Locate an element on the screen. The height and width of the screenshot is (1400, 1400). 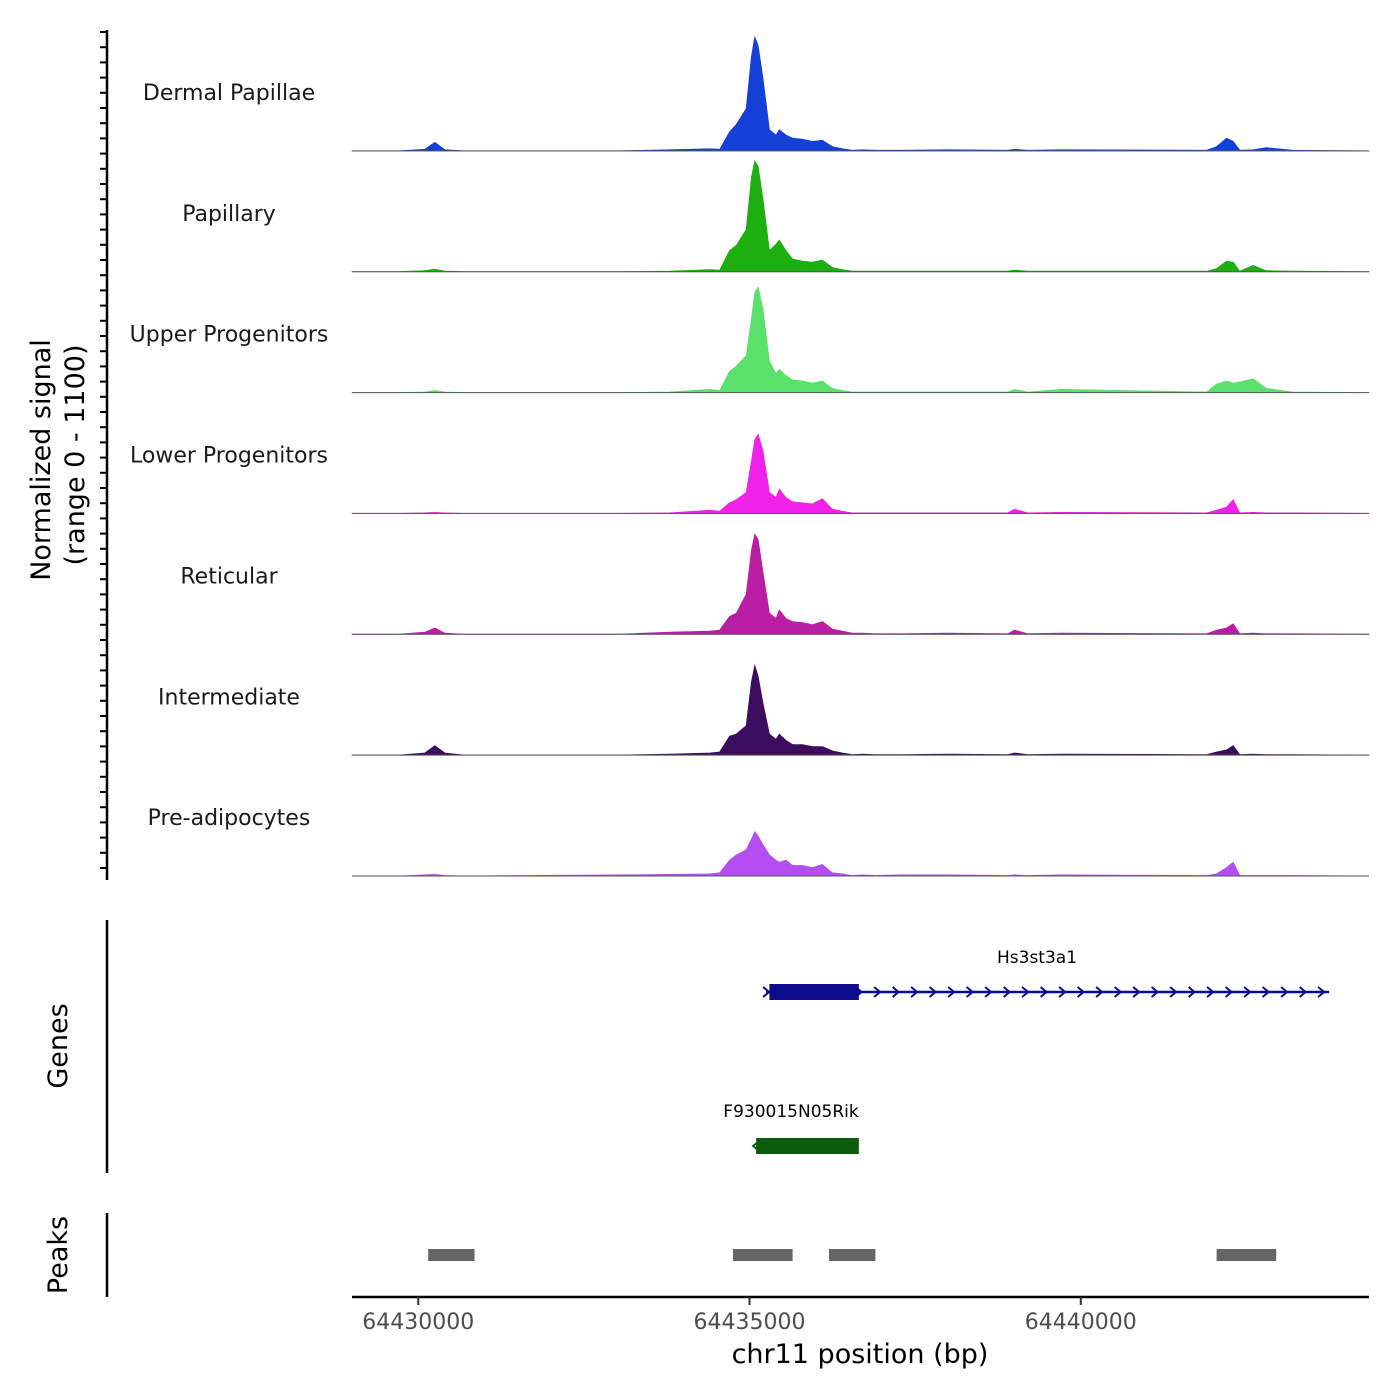
track-upper-progenitors: Upper Progenitors is located at coordinates (750, 340).